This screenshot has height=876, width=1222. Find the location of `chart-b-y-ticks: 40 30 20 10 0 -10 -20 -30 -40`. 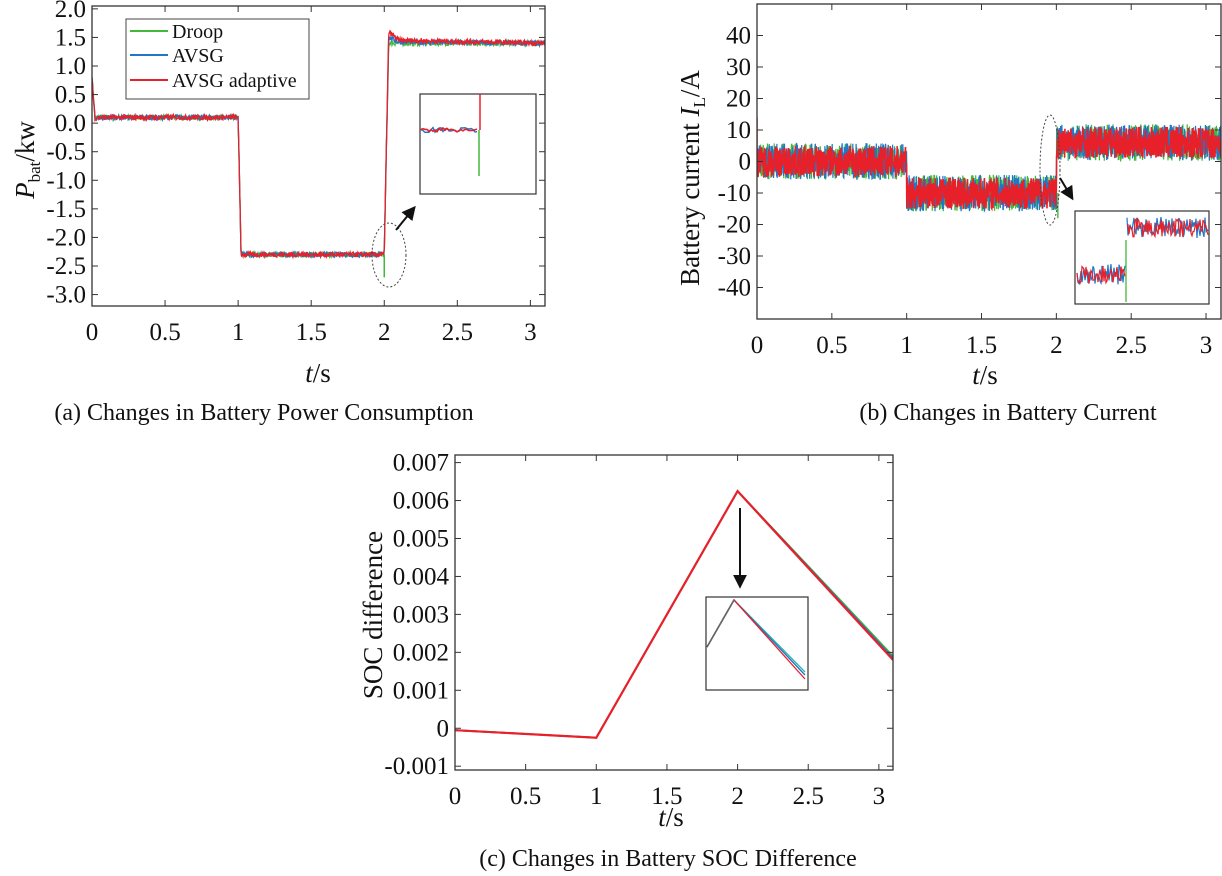

chart-b-y-ticks: 40 30 20 10 0 -10 -20 -30 -40 is located at coordinates (969, 162).